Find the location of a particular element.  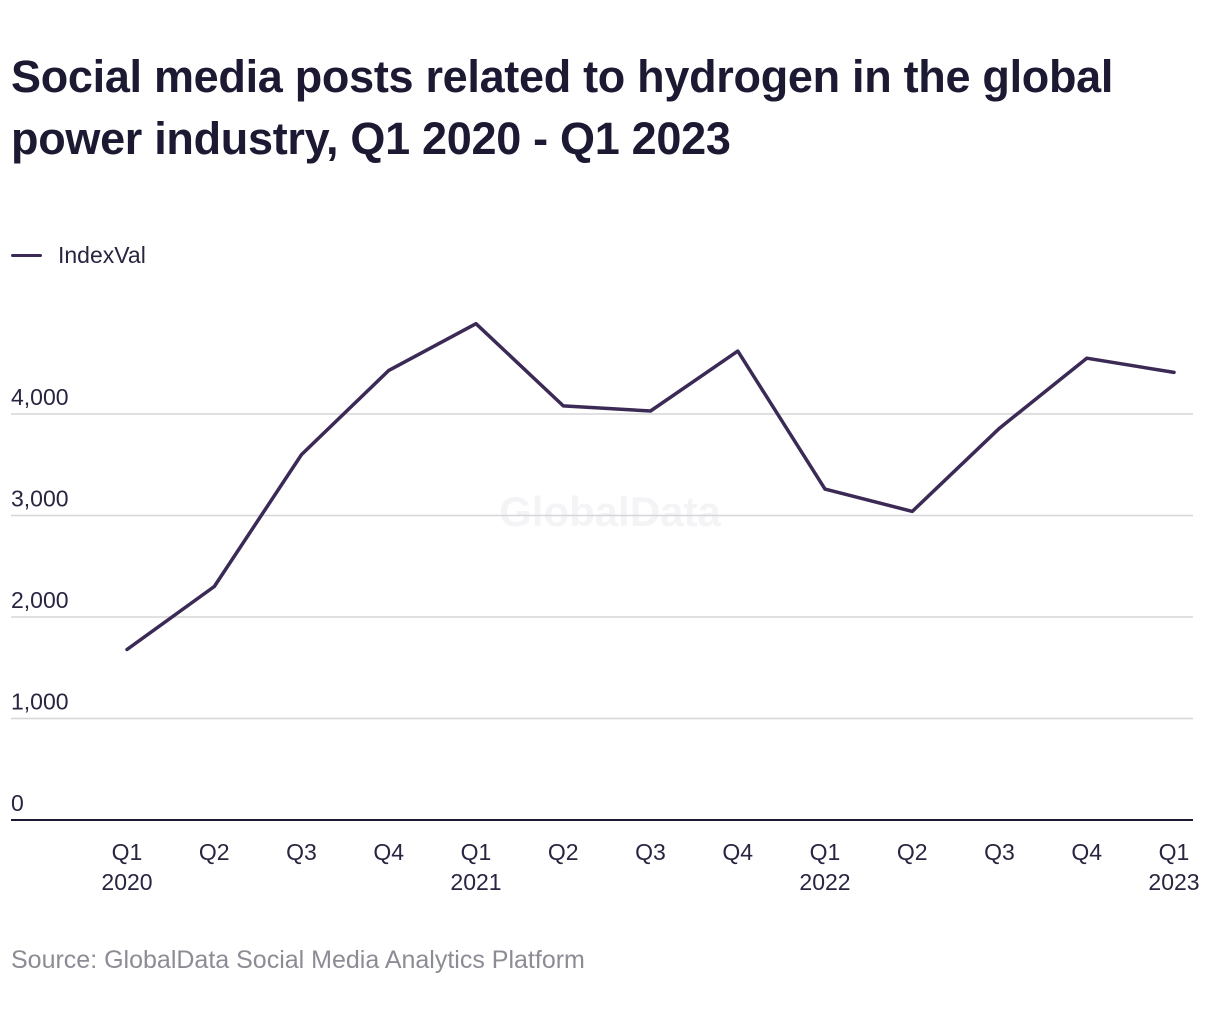

legend-swatch is located at coordinates (26, 255).